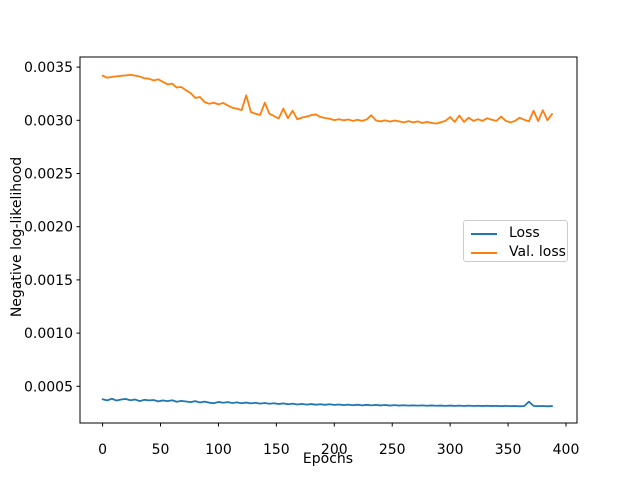 The width and height of the screenshot is (640, 480). What do you see at coordinates (48, 281) in the screenshot?
I see `y-tick-label: 0.0015` at bounding box center [48, 281].